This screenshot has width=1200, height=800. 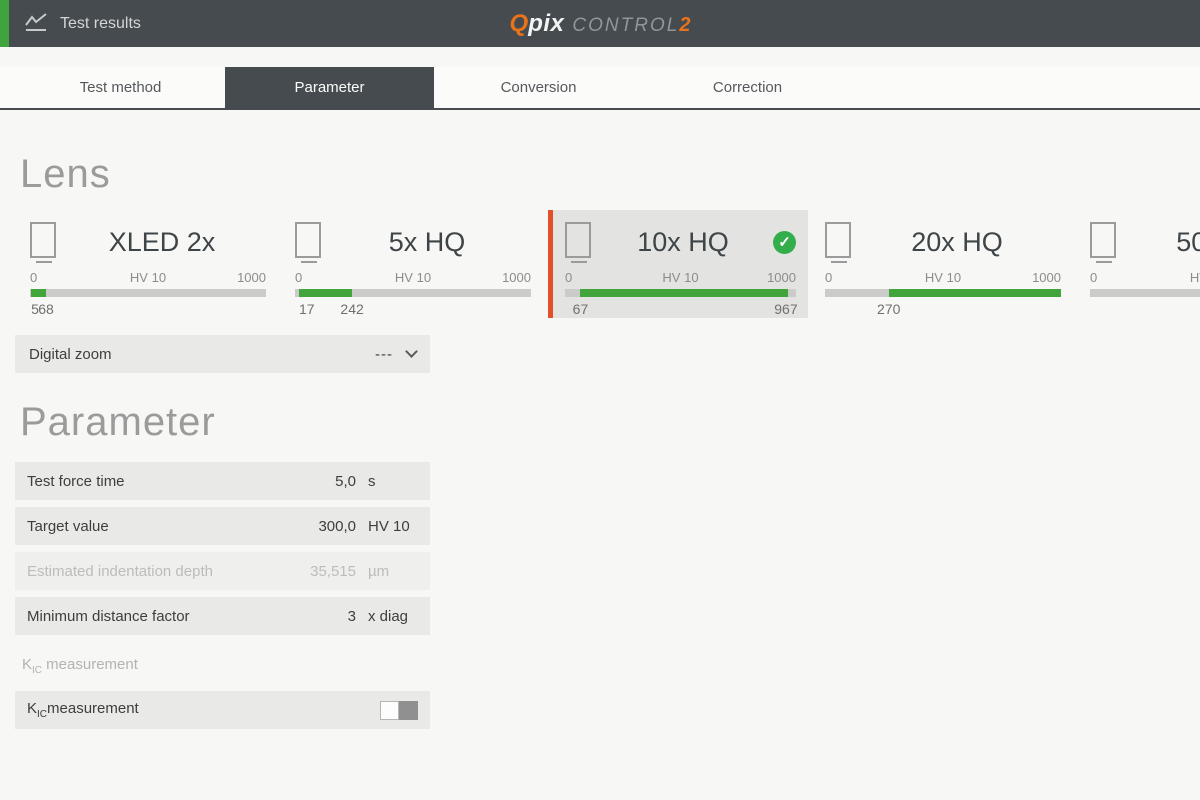 What do you see at coordinates (411, 351) in the screenshot?
I see `chevron-down-icon` at bounding box center [411, 351].